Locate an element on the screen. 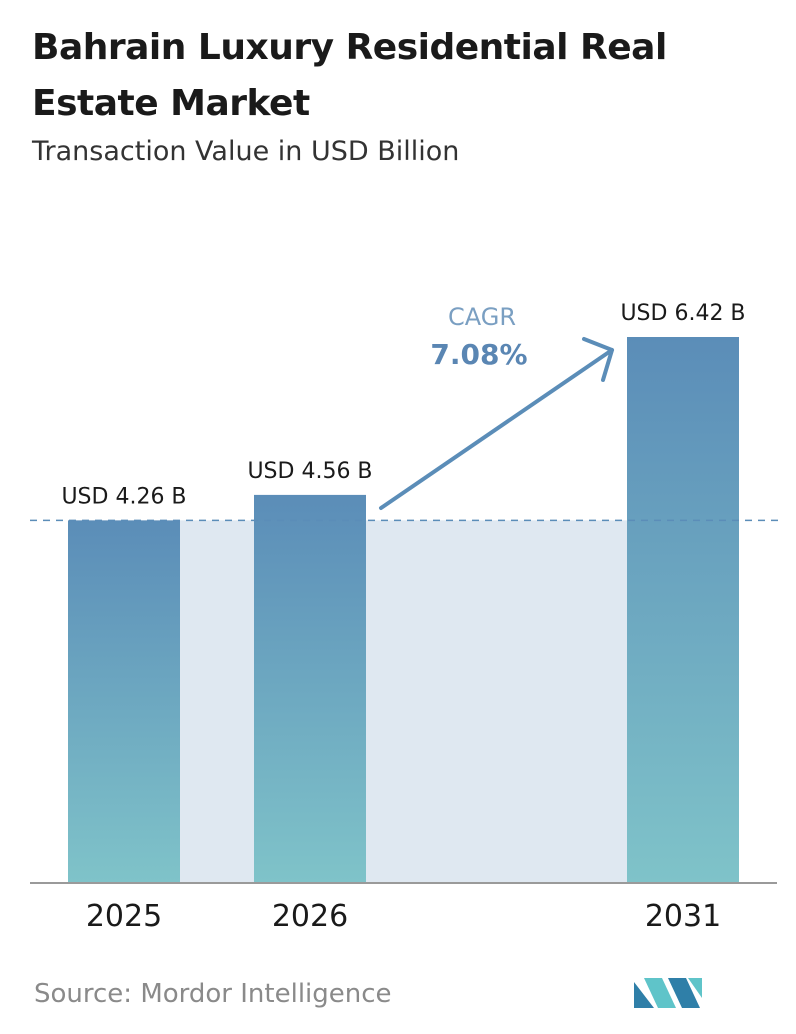 This screenshot has height=1034, width=796. x-tick-labels-group: 2025 2026 2031 is located at coordinates (403, 916).